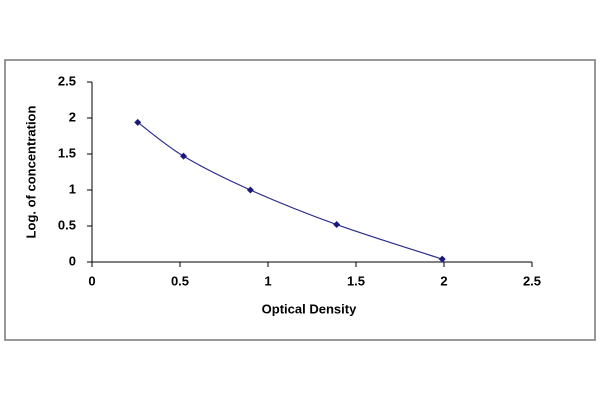 The height and width of the screenshot is (400, 600). I want to click on y-tick-label: 2, so click(72, 116).